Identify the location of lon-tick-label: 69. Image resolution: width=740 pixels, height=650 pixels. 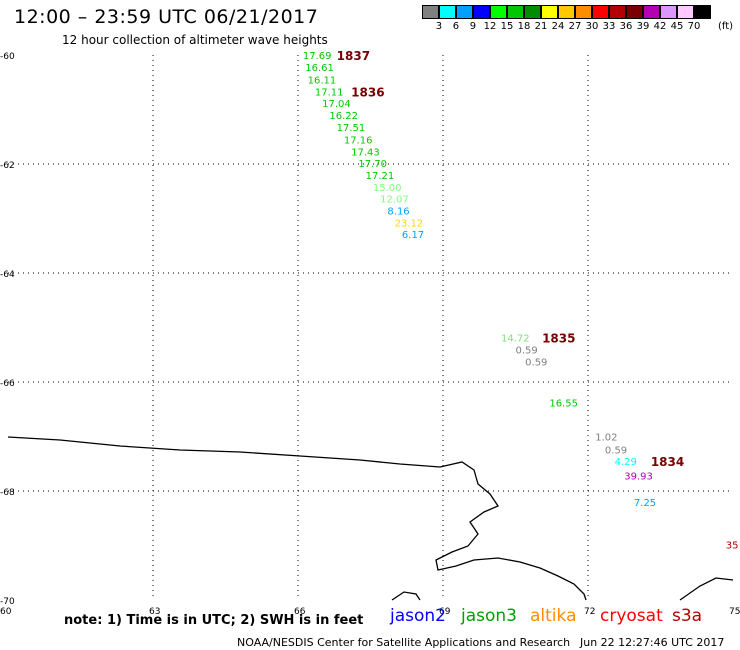
(445, 612).